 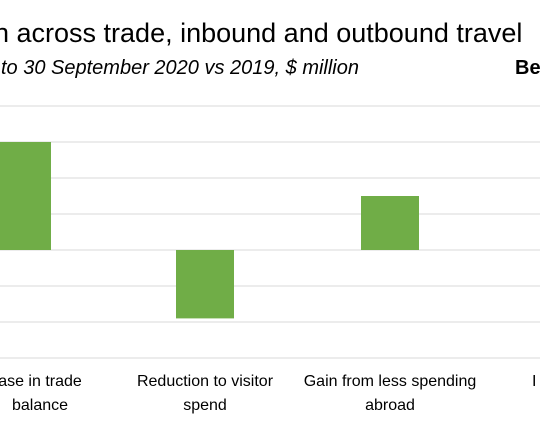 I want to click on category-label-0: ase in trade balance, so click(x=45, y=394).